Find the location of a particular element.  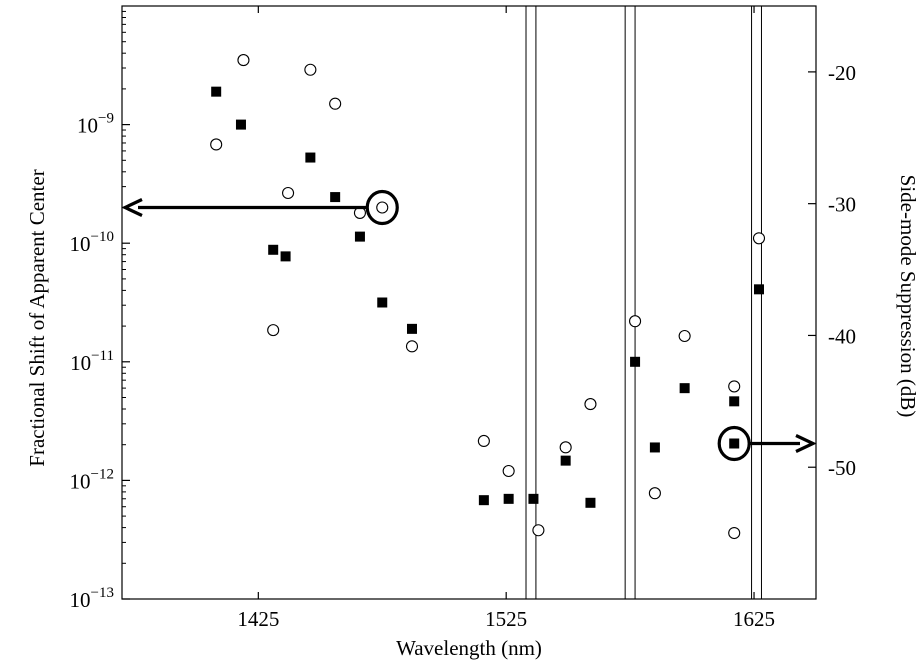

left-y-tick-label: 10−9 is located at coordinates (95, 124).